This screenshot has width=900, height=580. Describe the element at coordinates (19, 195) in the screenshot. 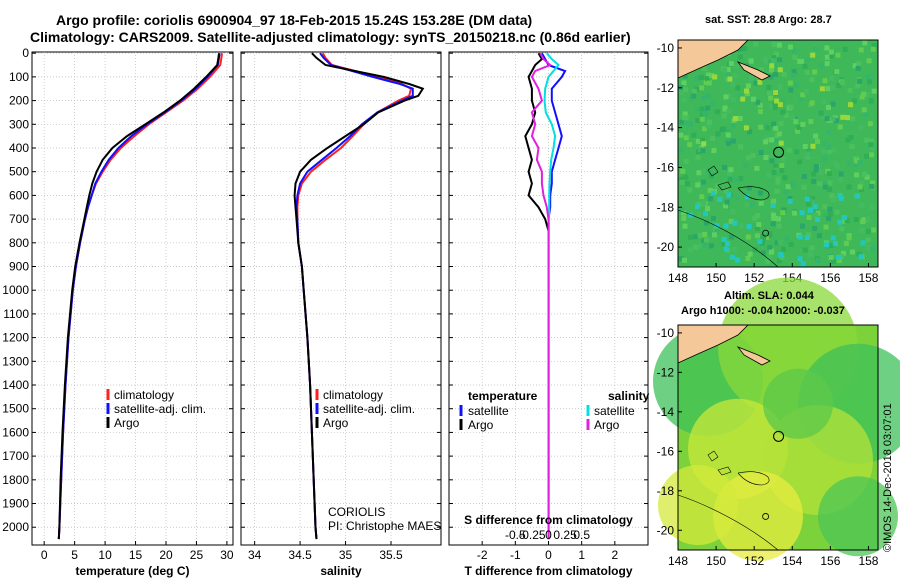

I see `depth-tick-label: 600` at that location.